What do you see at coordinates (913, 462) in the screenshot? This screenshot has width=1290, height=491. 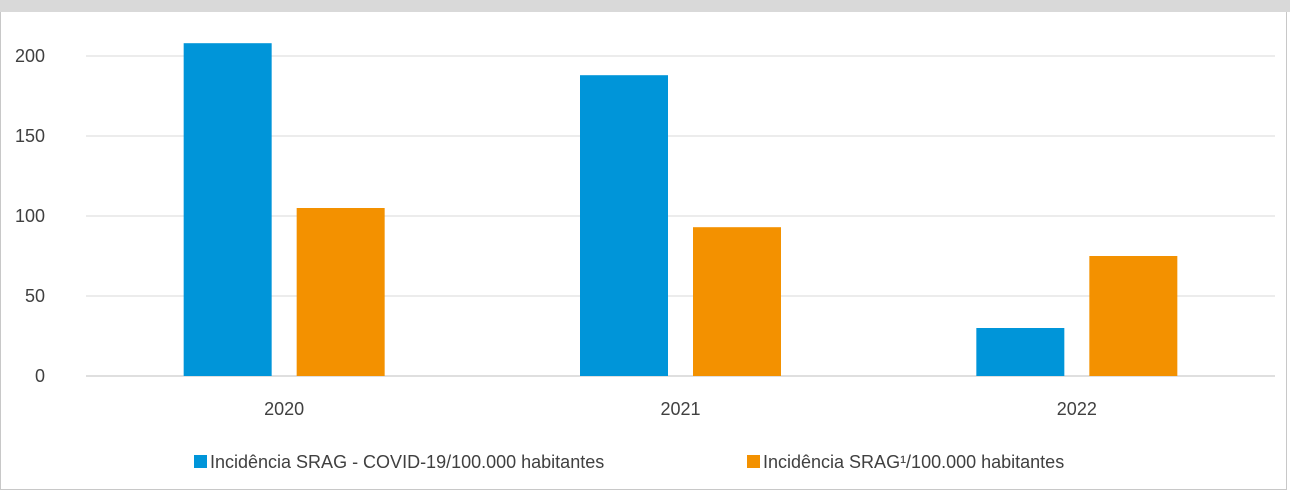 I see `legend-label: Incidência SRAG¹/100.000 habitantes` at bounding box center [913, 462].